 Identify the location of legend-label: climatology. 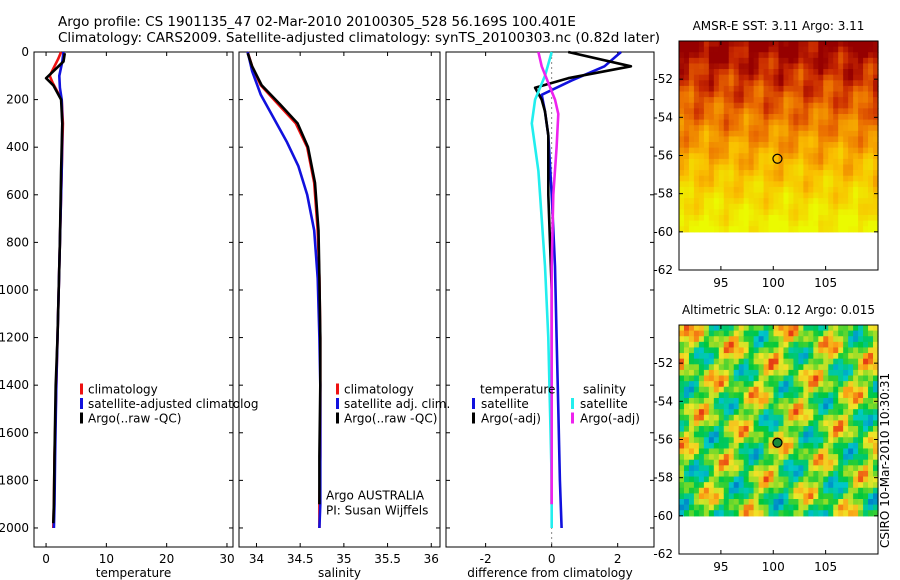
(379, 390).